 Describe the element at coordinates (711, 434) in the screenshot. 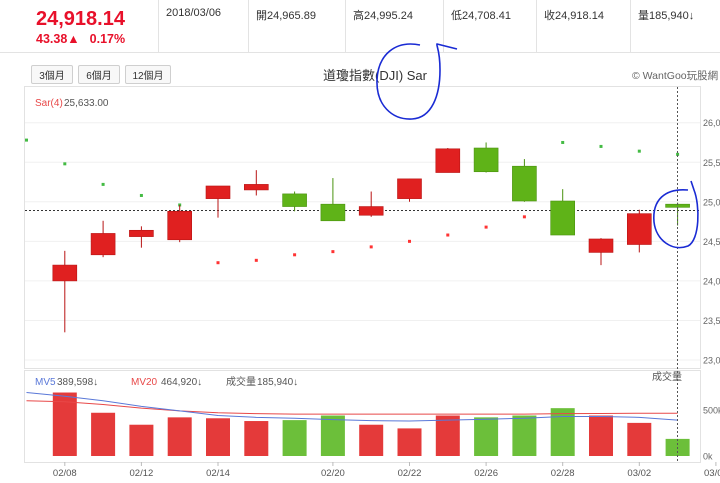

I see `volume-axis: 500k 0k` at that location.